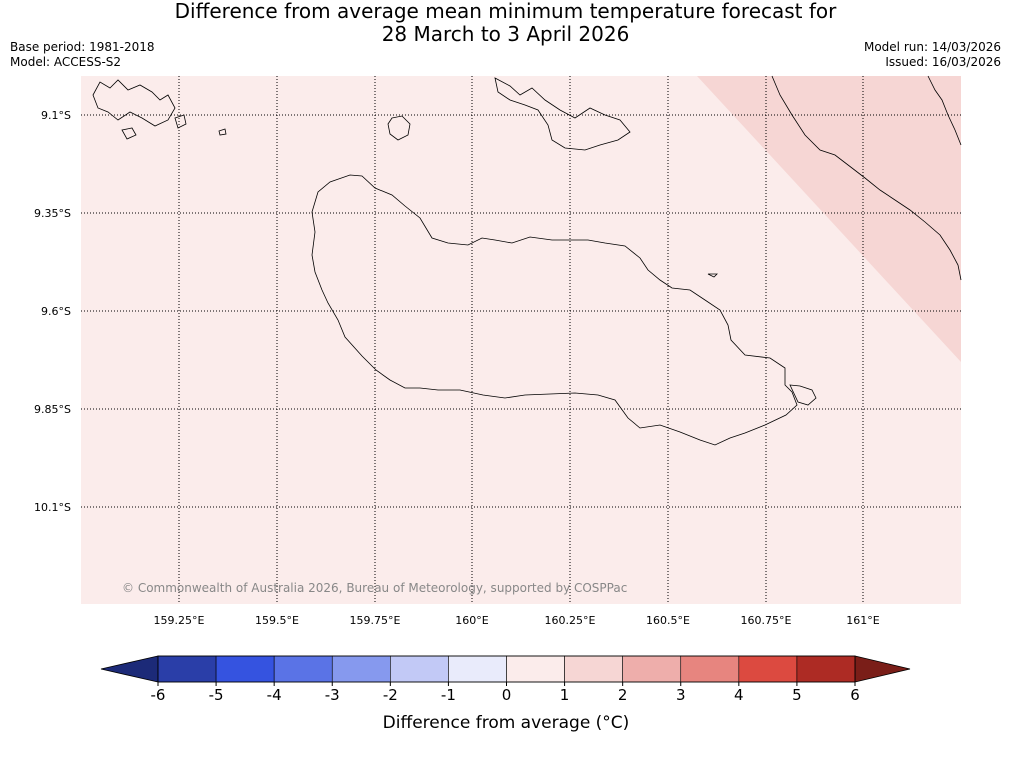  Describe the element at coordinates (866, 178) in the screenshot. I see `coastline-malaita` at that location.